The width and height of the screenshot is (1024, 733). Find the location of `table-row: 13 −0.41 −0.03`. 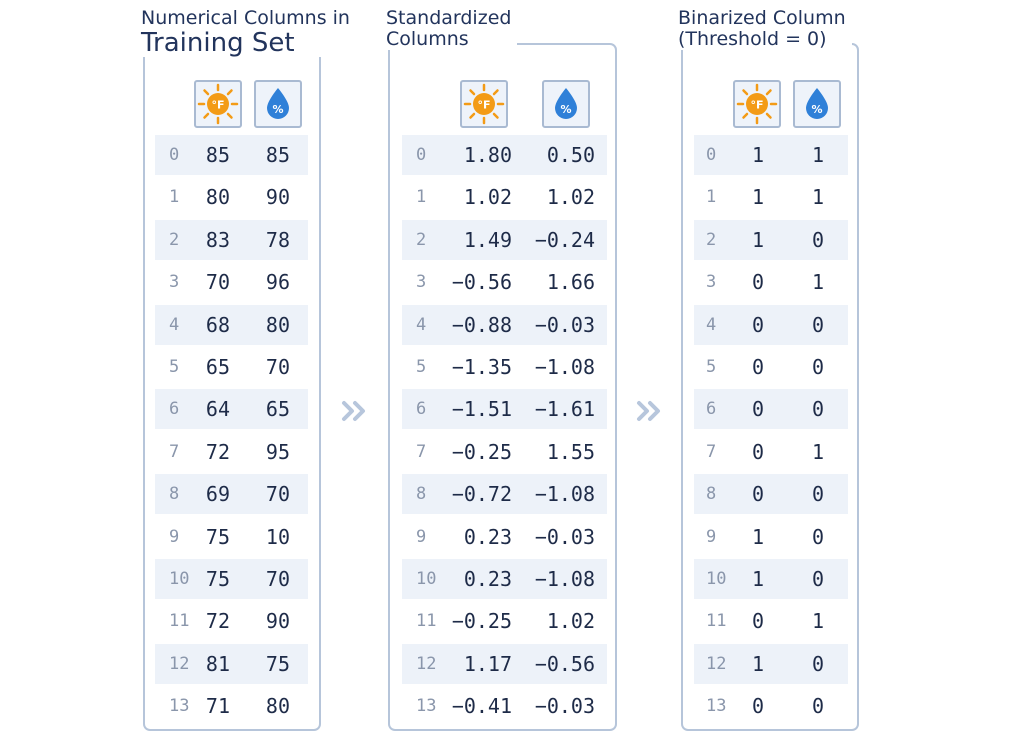

table-row: 13 −0.41 −0.03 is located at coordinates (504, 706).